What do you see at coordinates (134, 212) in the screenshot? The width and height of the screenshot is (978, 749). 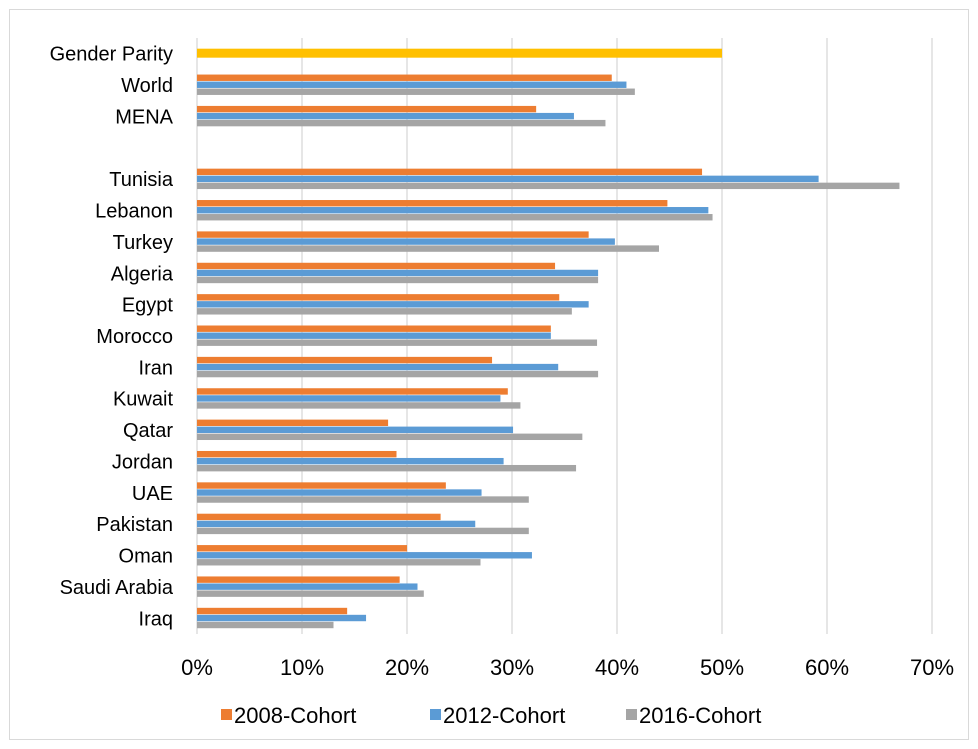 I see `category-label: Lebanon` at bounding box center [134, 212].